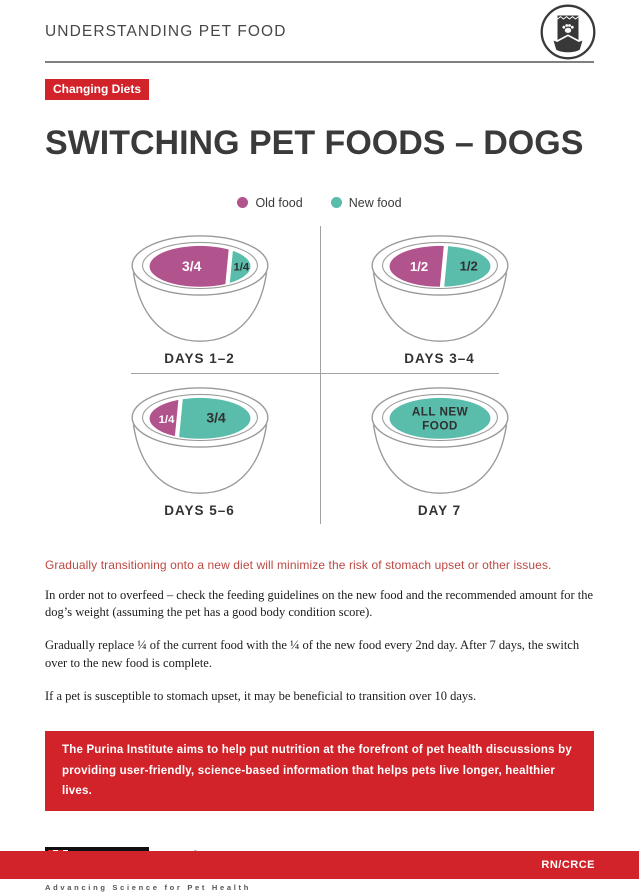 This screenshot has height=892, width=639. I want to click on bowl-days-1-2: 3/4 1/4 DAYS 1–2, so click(200, 298).